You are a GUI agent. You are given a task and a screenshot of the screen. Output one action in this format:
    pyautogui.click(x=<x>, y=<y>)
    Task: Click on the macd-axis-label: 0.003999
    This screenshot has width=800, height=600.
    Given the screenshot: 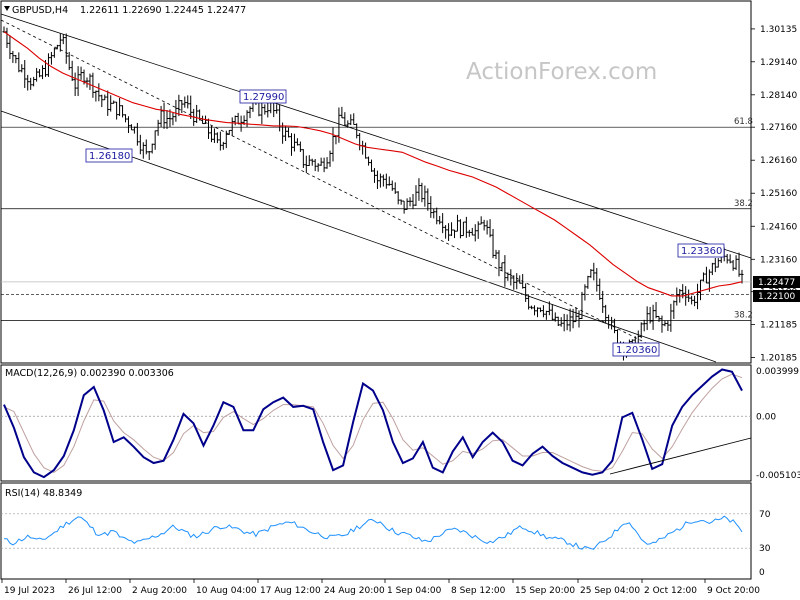 What is the action you would take?
    pyautogui.click(x=777, y=372)
    